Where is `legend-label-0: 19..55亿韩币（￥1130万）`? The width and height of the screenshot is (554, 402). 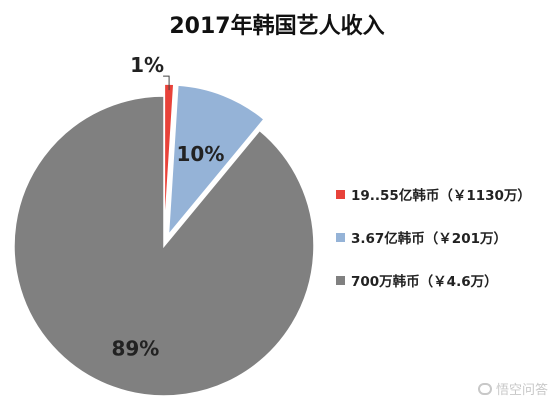 legend-label-0: 19..55亿韩币（￥1130万） is located at coordinates (441, 196).